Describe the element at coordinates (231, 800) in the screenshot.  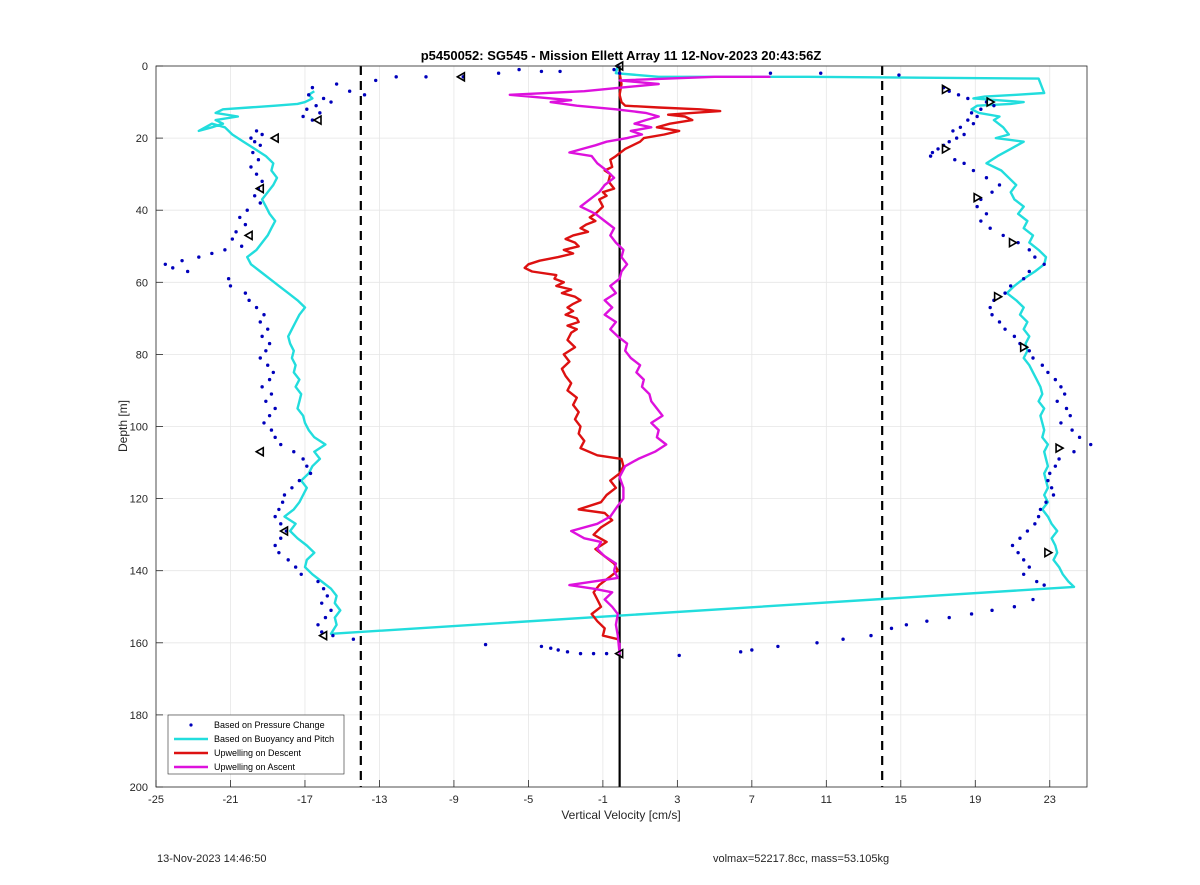
I see `x-tick-label: -21` at that location.